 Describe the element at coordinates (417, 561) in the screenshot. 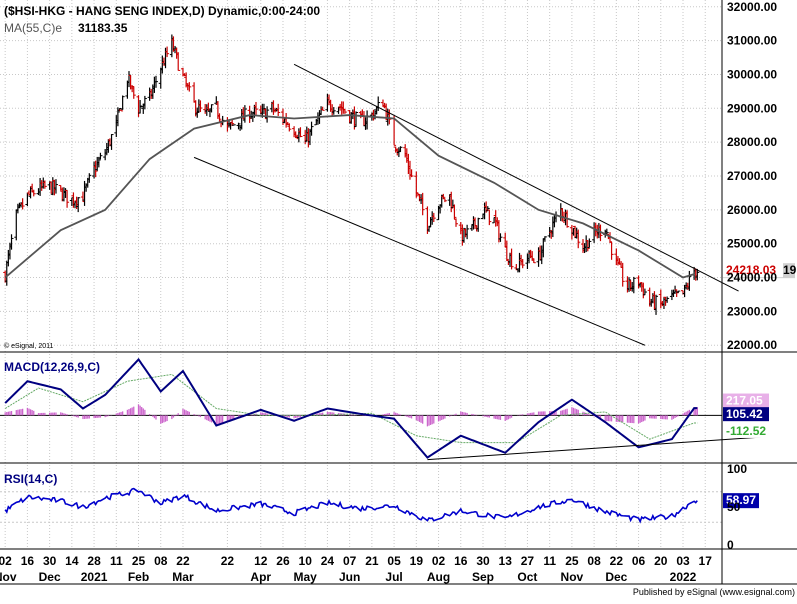

I see `x-tick-label: 19` at that location.